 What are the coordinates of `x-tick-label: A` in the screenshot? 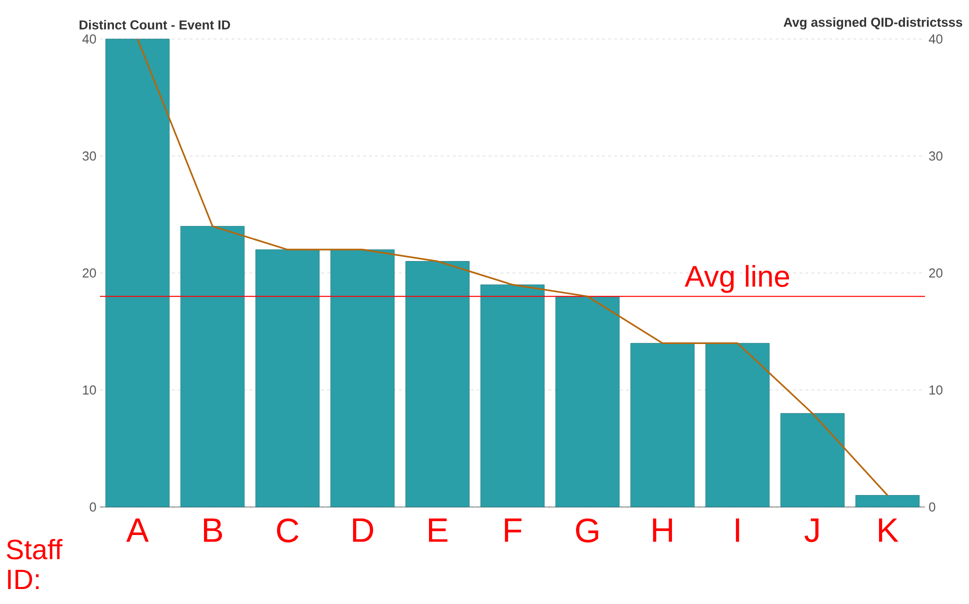 It's located at (137, 530).